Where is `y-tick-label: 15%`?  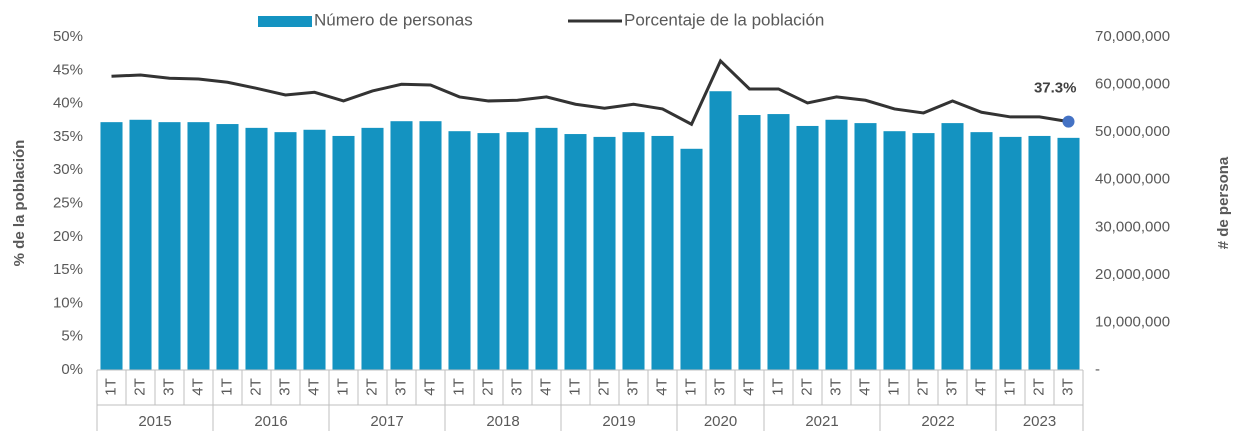
y-tick-label: 15% is located at coordinates (68, 269).